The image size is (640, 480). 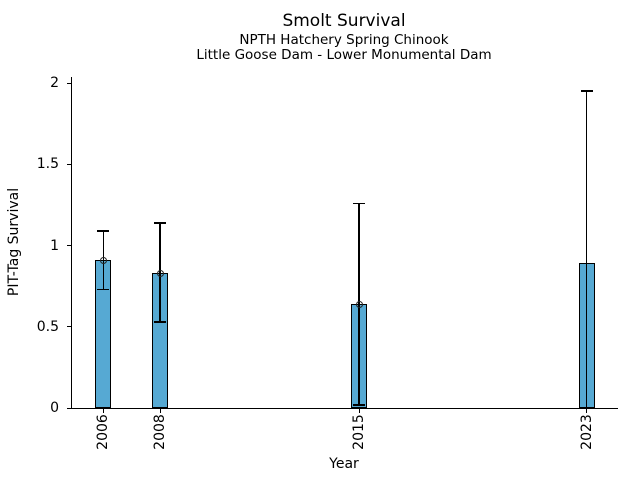 What do you see at coordinates (586, 91) in the screenshot?
I see `error-cap-upper-2023` at bounding box center [586, 91].